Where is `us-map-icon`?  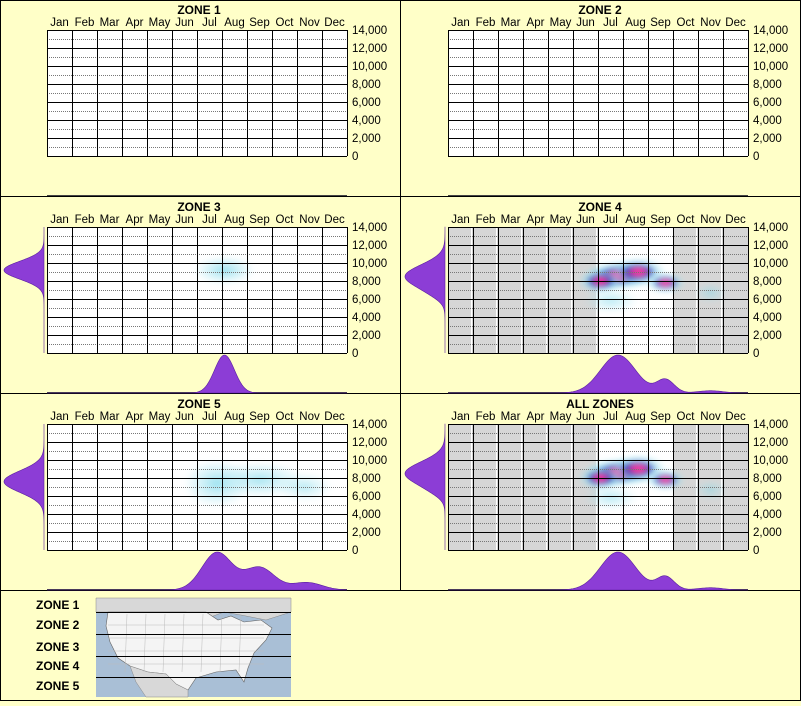
us-map-icon is located at coordinates (193, 647).